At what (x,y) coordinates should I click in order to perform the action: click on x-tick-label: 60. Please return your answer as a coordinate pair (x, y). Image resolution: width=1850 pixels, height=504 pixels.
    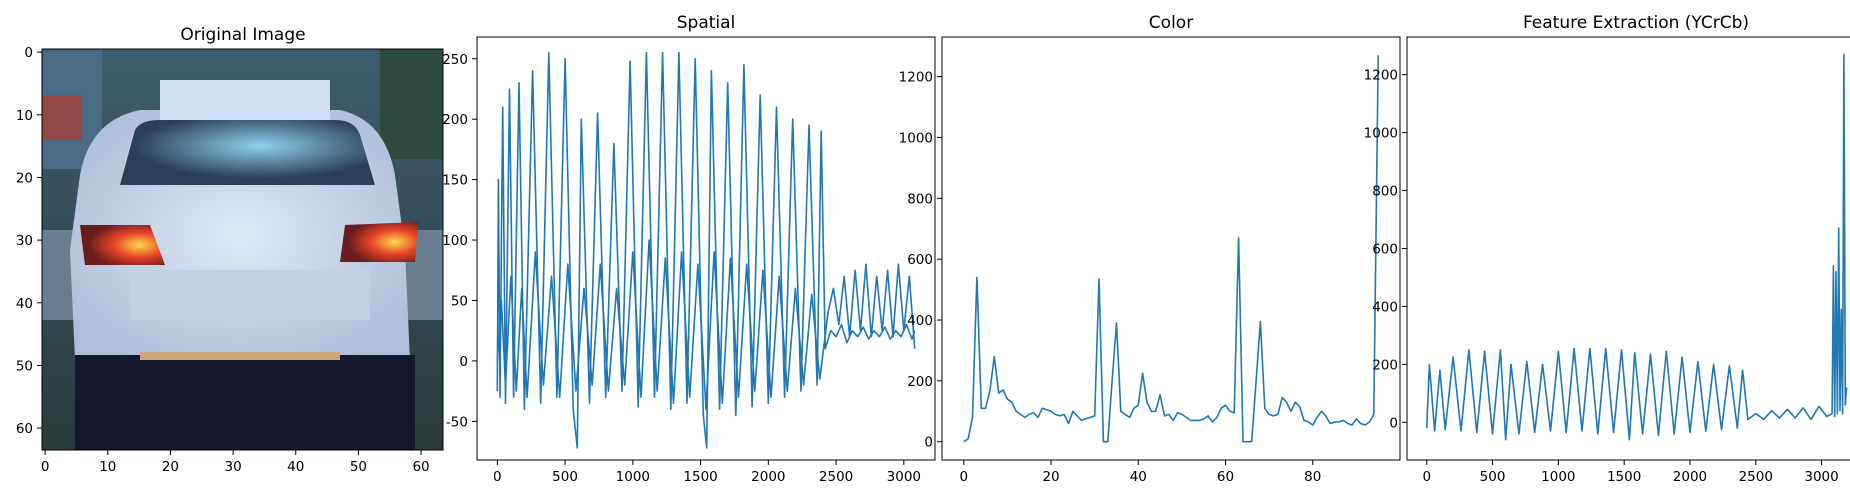
    Looking at the image, I should click on (1225, 477).